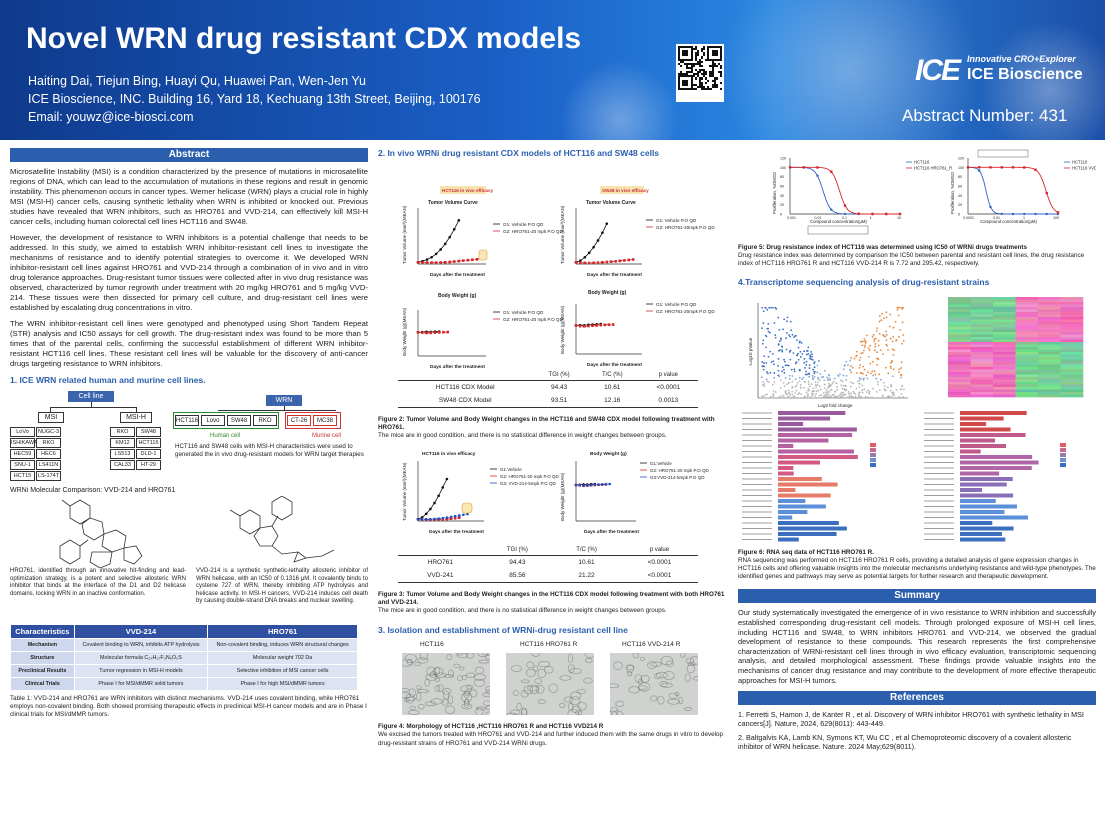  Describe the element at coordinates (676, 220) in the screenshot. I see `chart-text: G1: Vehicle P.O QD` at that location.